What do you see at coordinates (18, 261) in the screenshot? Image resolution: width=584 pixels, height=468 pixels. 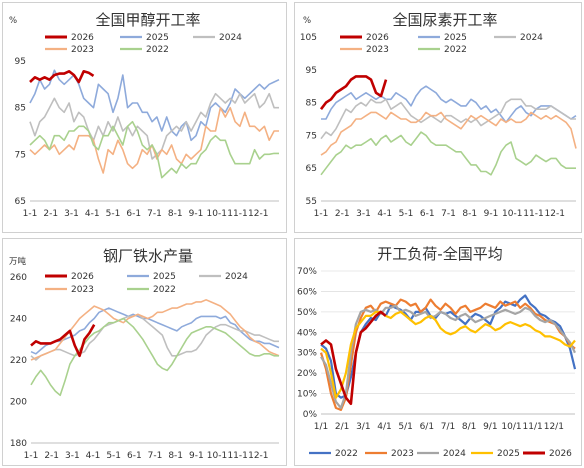 I see `unit-label: 万吨` at bounding box center [18, 261].